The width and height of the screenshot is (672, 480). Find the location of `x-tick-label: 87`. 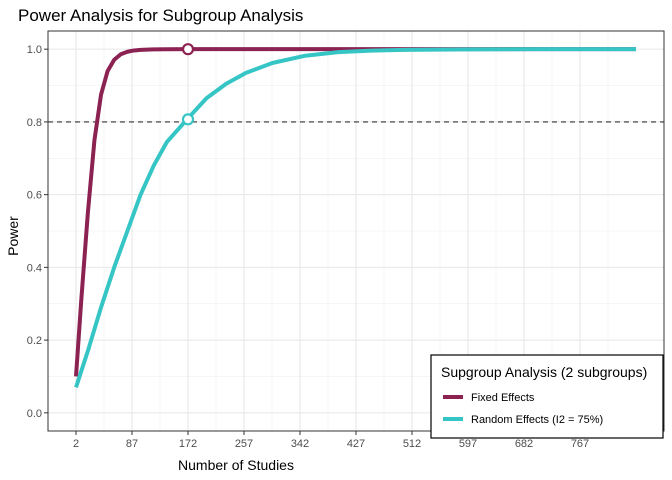

x-tick-label: 87 is located at coordinates (132, 444).